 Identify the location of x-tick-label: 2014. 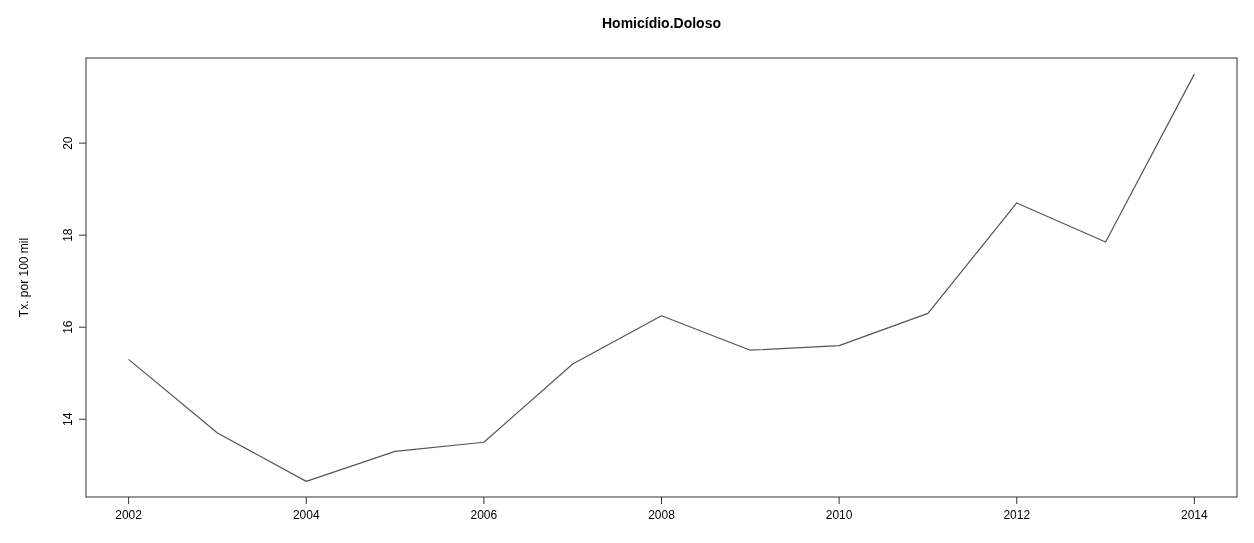
(1195, 515).